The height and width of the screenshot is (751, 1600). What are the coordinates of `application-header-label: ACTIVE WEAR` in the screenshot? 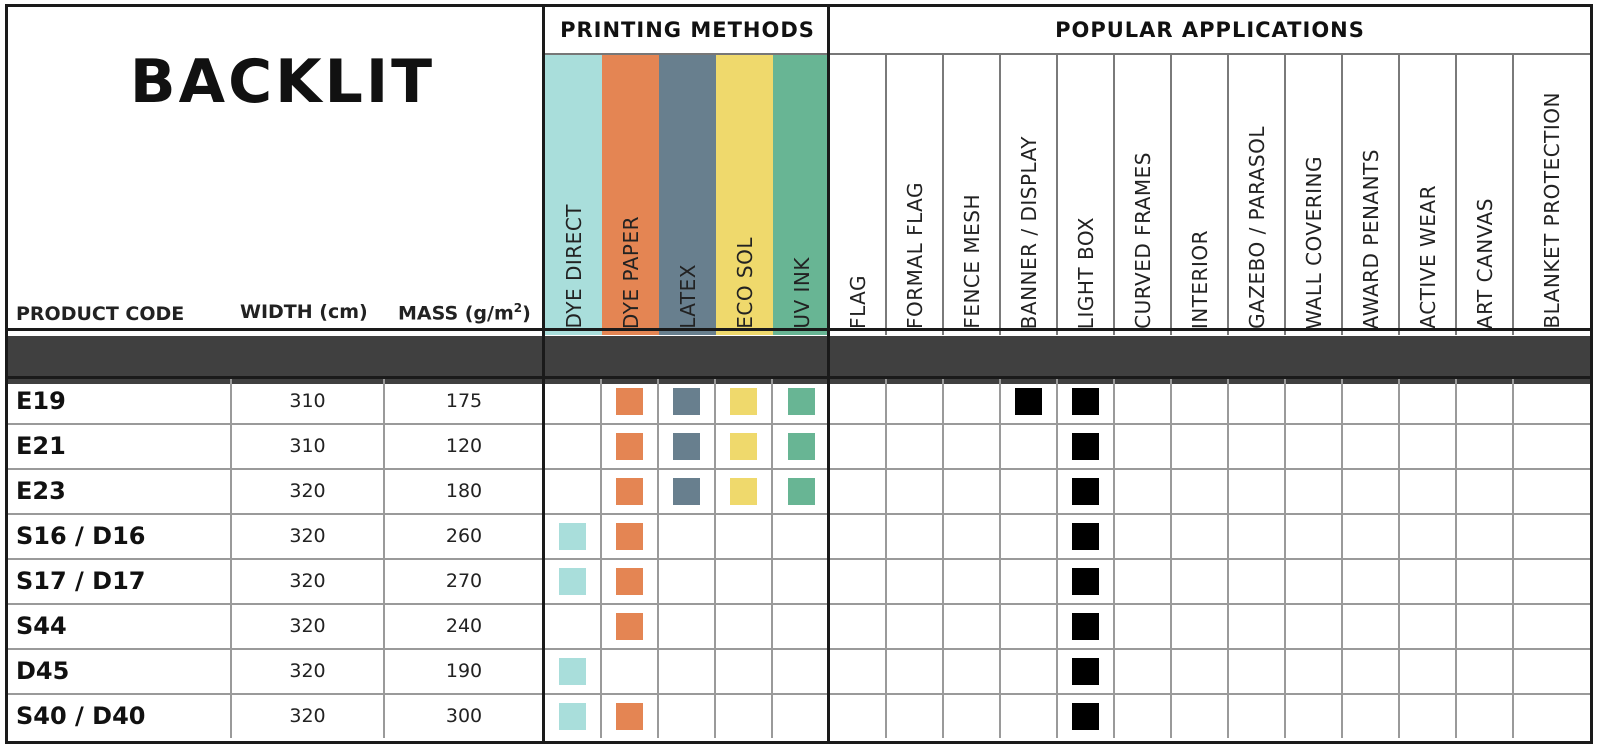 It's located at (1427, 257).